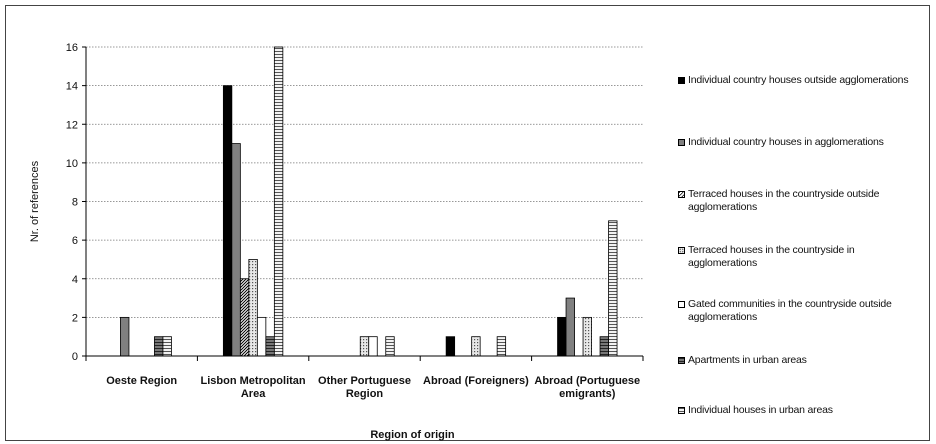  Describe the element at coordinates (253, 394) in the screenshot. I see `x-tick-label: Area` at that location.